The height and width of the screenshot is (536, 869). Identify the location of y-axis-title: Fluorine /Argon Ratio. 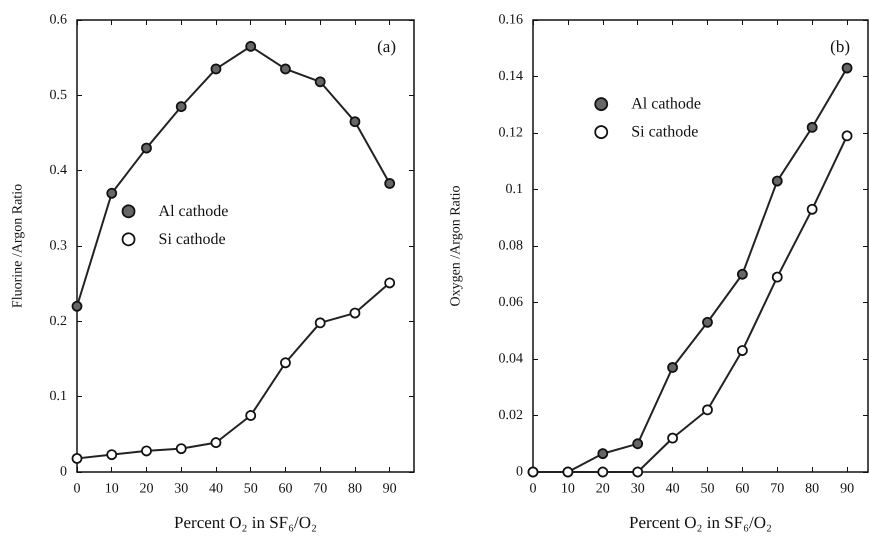
(18, 246).